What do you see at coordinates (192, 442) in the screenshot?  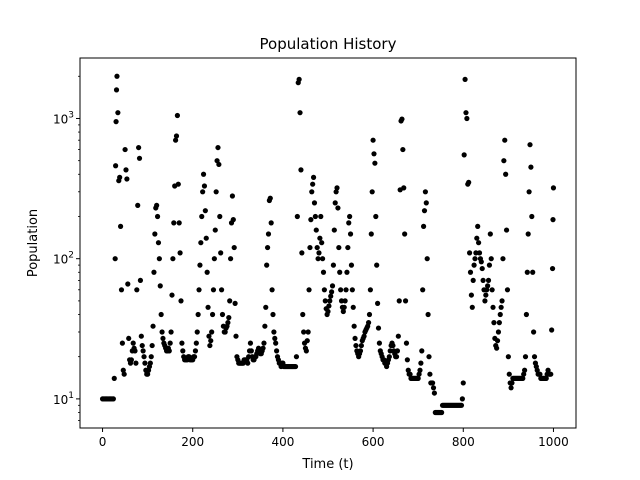 I see `x-tick-label-1: 200` at bounding box center [192, 442].